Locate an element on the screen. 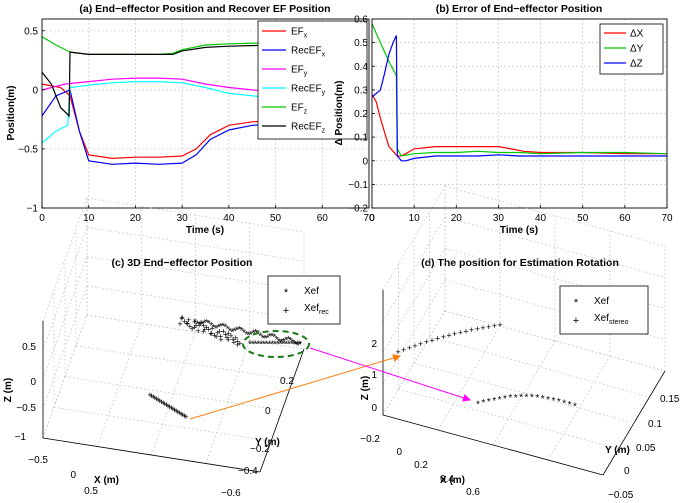  c-ytick-label: −0.4 is located at coordinates (248, 471).